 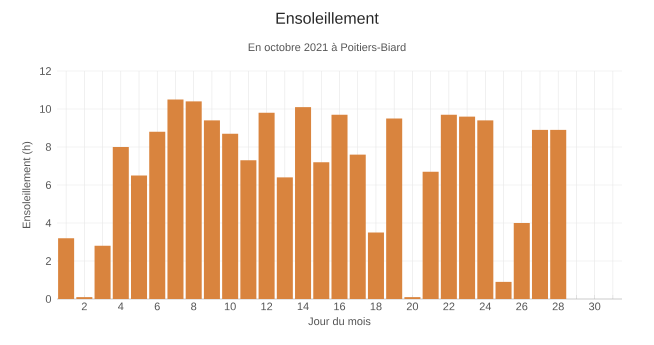 What do you see at coordinates (46, 109) in the screenshot?
I see `y-tick-label: 10` at bounding box center [46, 109].